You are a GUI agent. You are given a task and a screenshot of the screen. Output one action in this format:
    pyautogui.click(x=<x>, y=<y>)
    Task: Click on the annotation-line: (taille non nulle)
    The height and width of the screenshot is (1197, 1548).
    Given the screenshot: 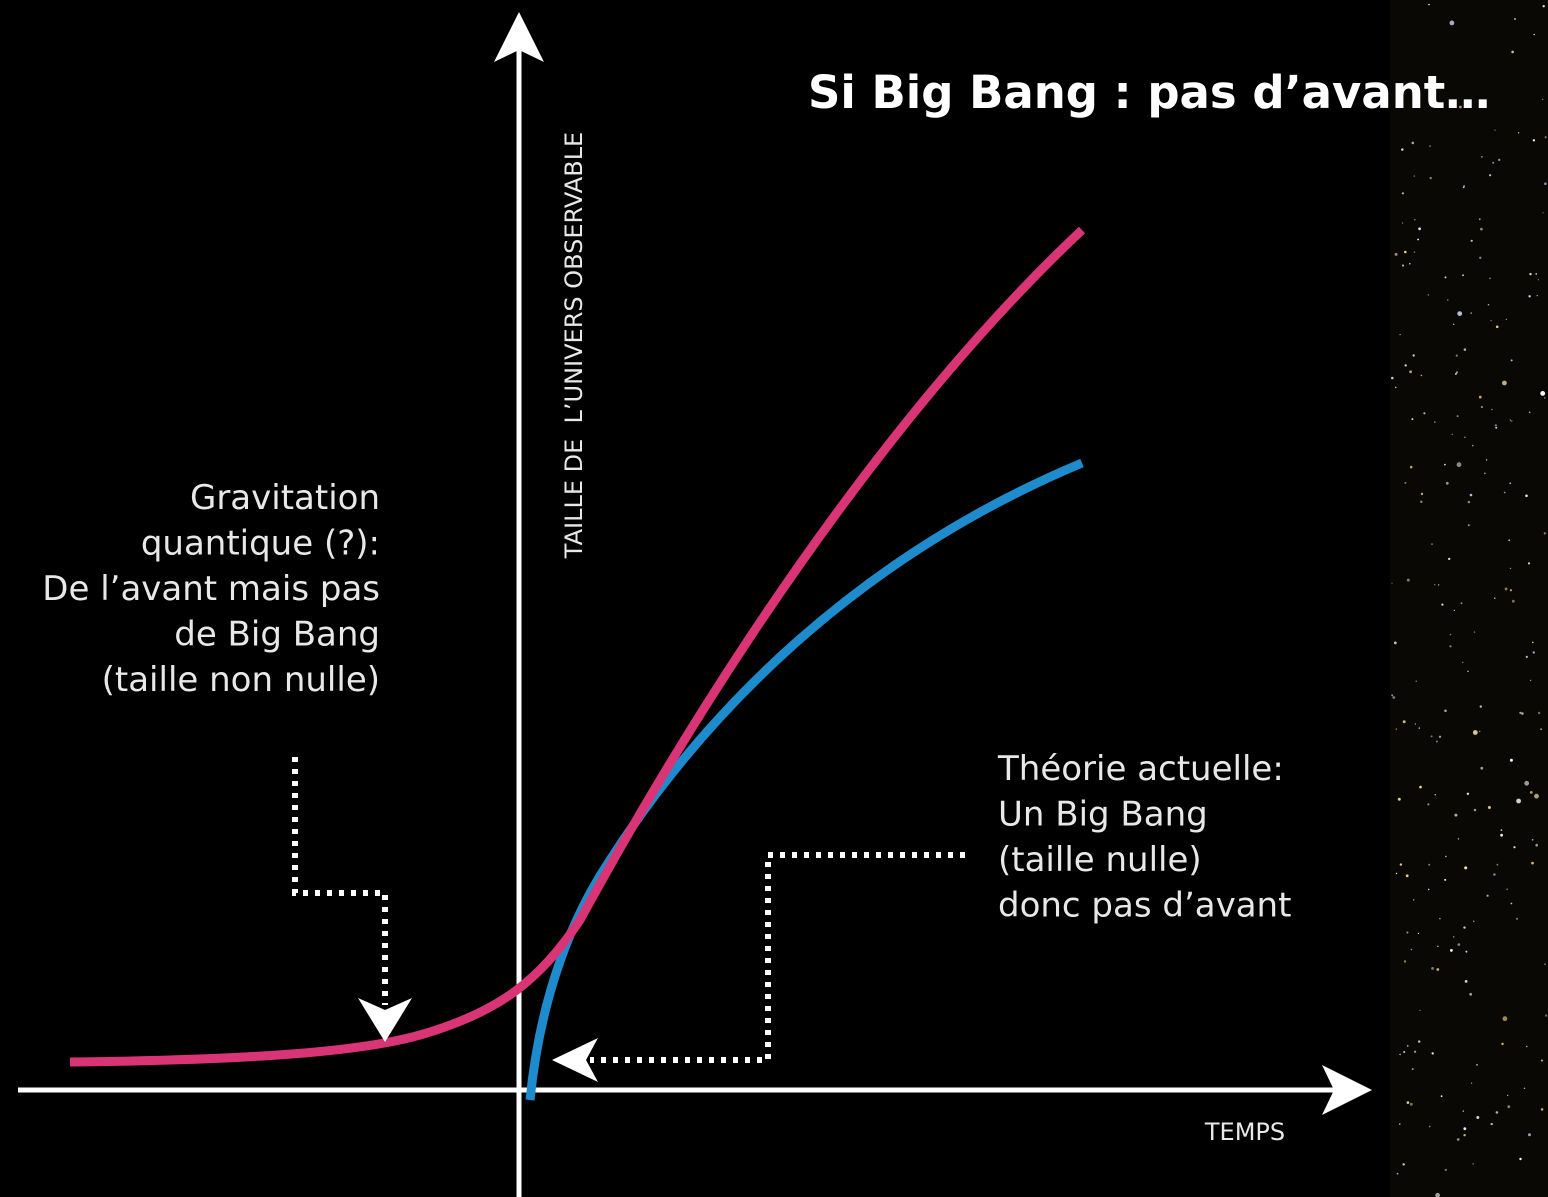 What is the action you would take?
    pyautogui.click(x=241, y=680)
    